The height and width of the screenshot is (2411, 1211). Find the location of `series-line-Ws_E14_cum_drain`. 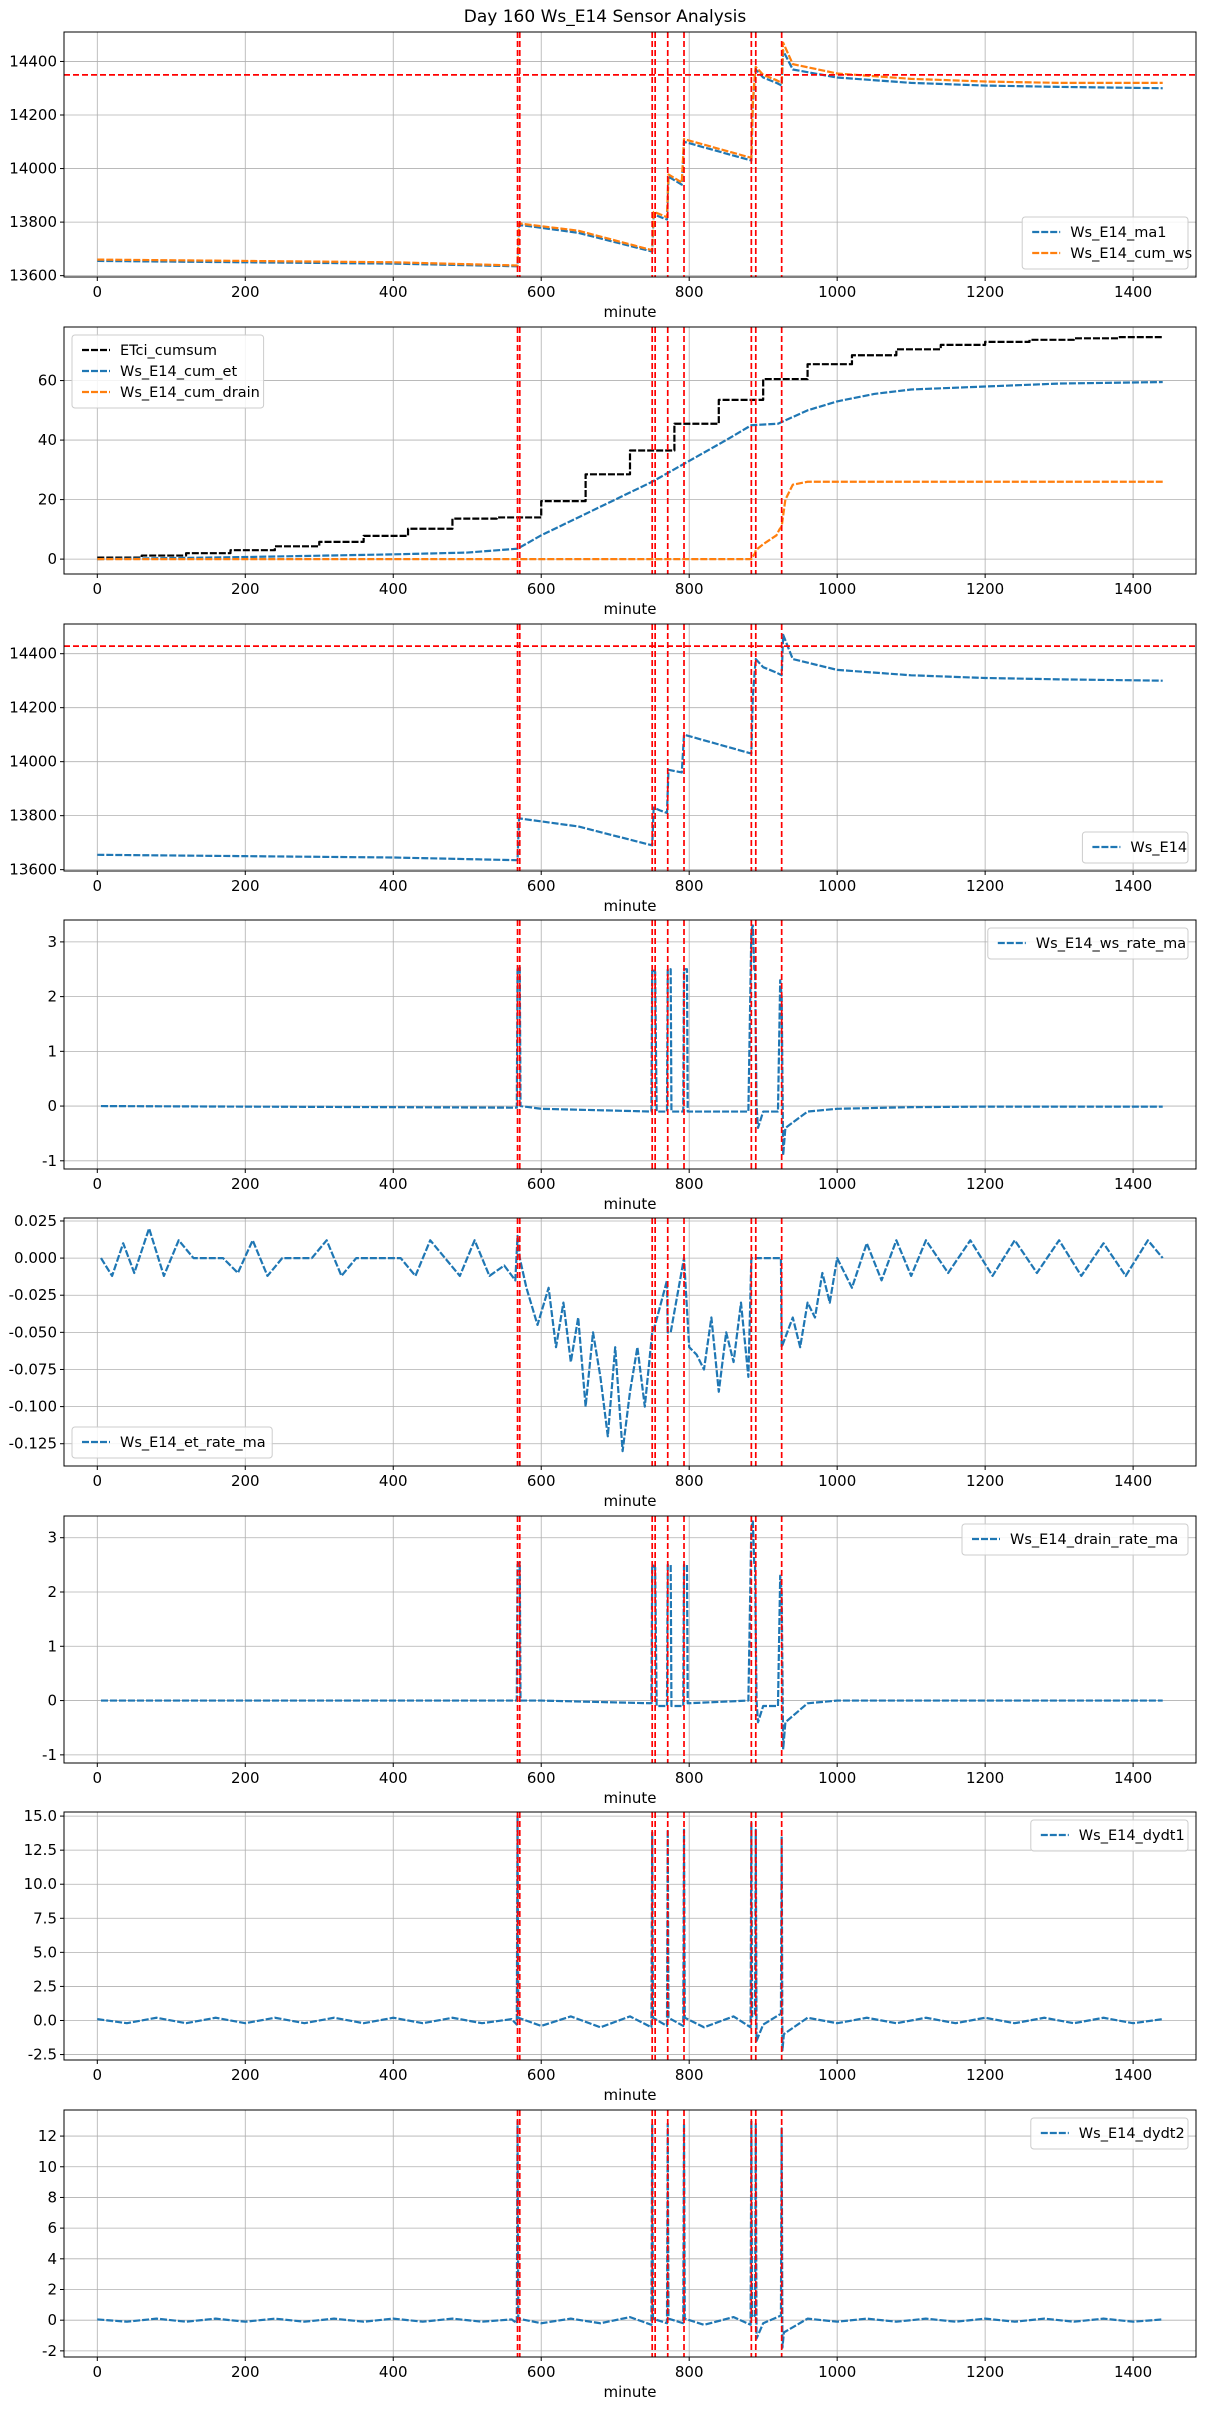

series-line-Ws_E14_cum_drain is located at coordinates (630, 520).